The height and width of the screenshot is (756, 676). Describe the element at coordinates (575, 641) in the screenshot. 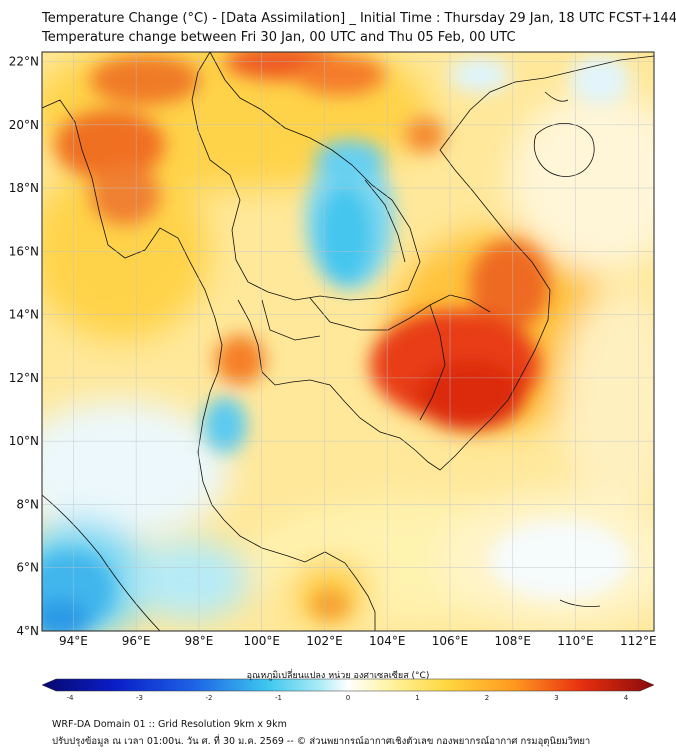

I see `lon-tick-label: 110°E` at that location.